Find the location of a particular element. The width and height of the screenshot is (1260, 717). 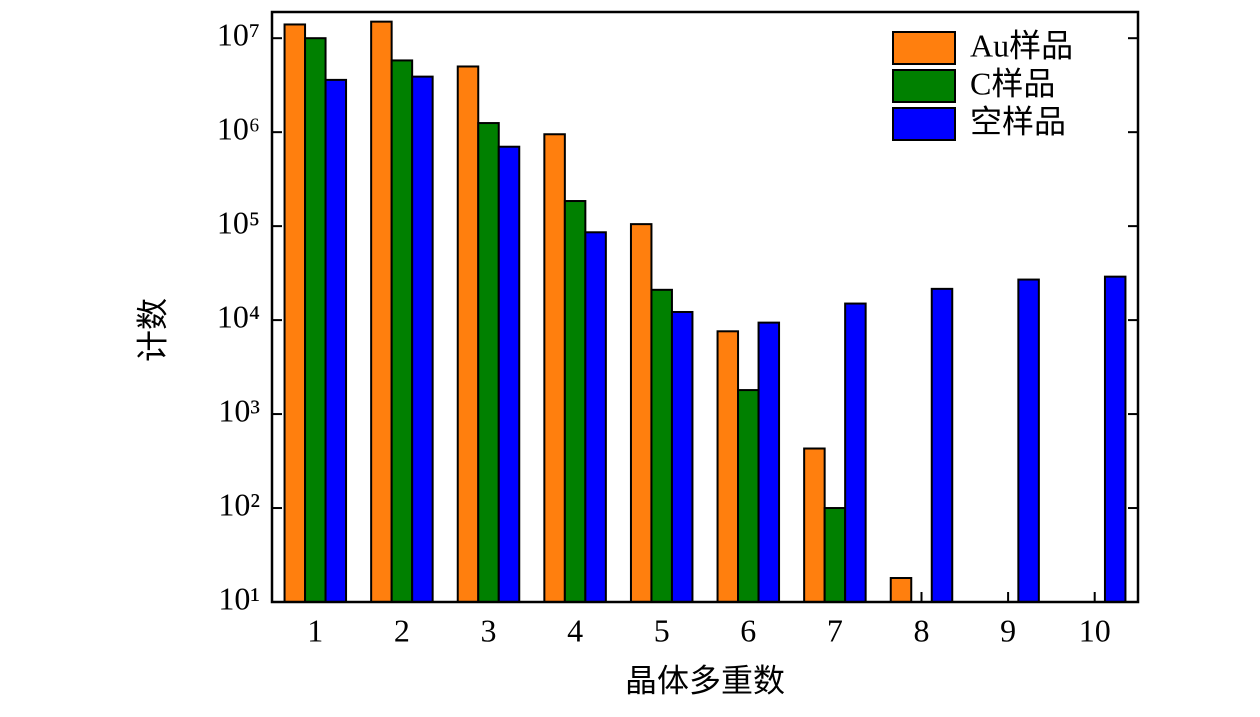

legend-label: 空样品 is located at coordinates (1018, 121).